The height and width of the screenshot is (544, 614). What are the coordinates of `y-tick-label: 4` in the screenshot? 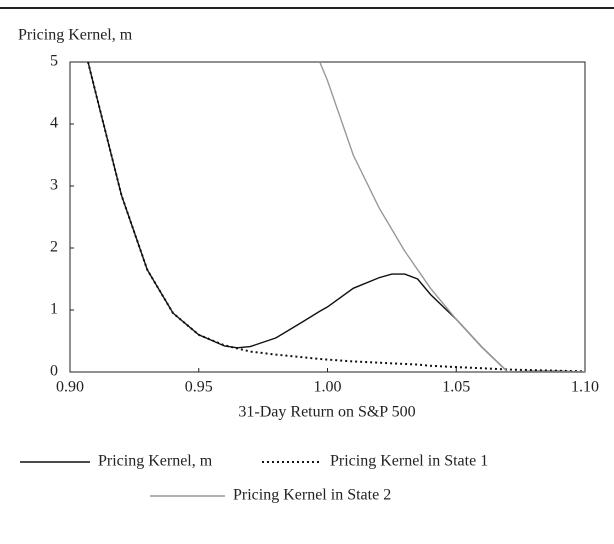 It's located at (54, 123).